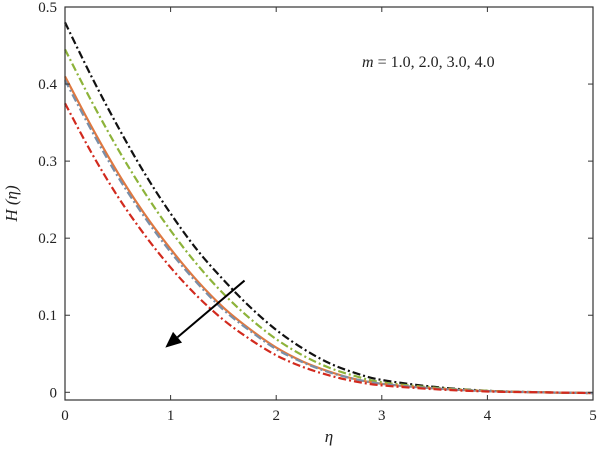 This screenshot has width=600, height=450. I want to click on parameter-annotation: m = 1.0, 2.0, 3.0, 4.0, so click(428, 62).